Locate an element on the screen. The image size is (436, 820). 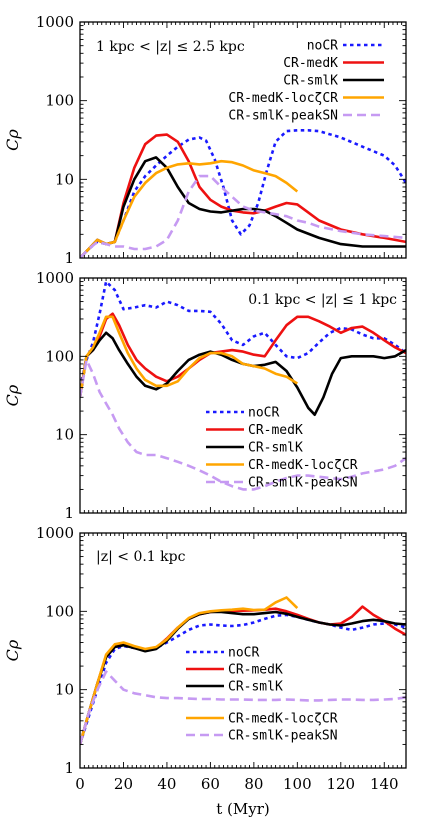
series-line-cr-medk is located at coordinates (243, 355).